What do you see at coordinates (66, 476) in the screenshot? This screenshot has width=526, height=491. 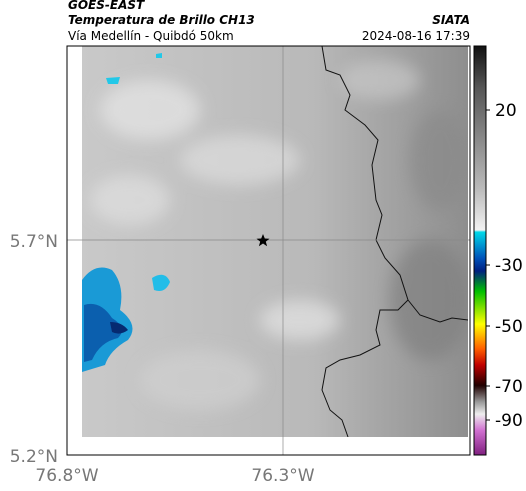 I see `lon-label: 76.8°W` at bounding box center [66, 476].